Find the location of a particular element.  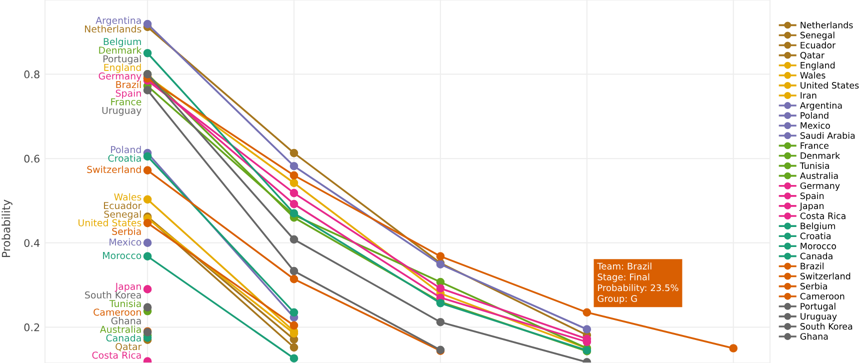

legend-label: Morocco is located at coordinates (818, 246).